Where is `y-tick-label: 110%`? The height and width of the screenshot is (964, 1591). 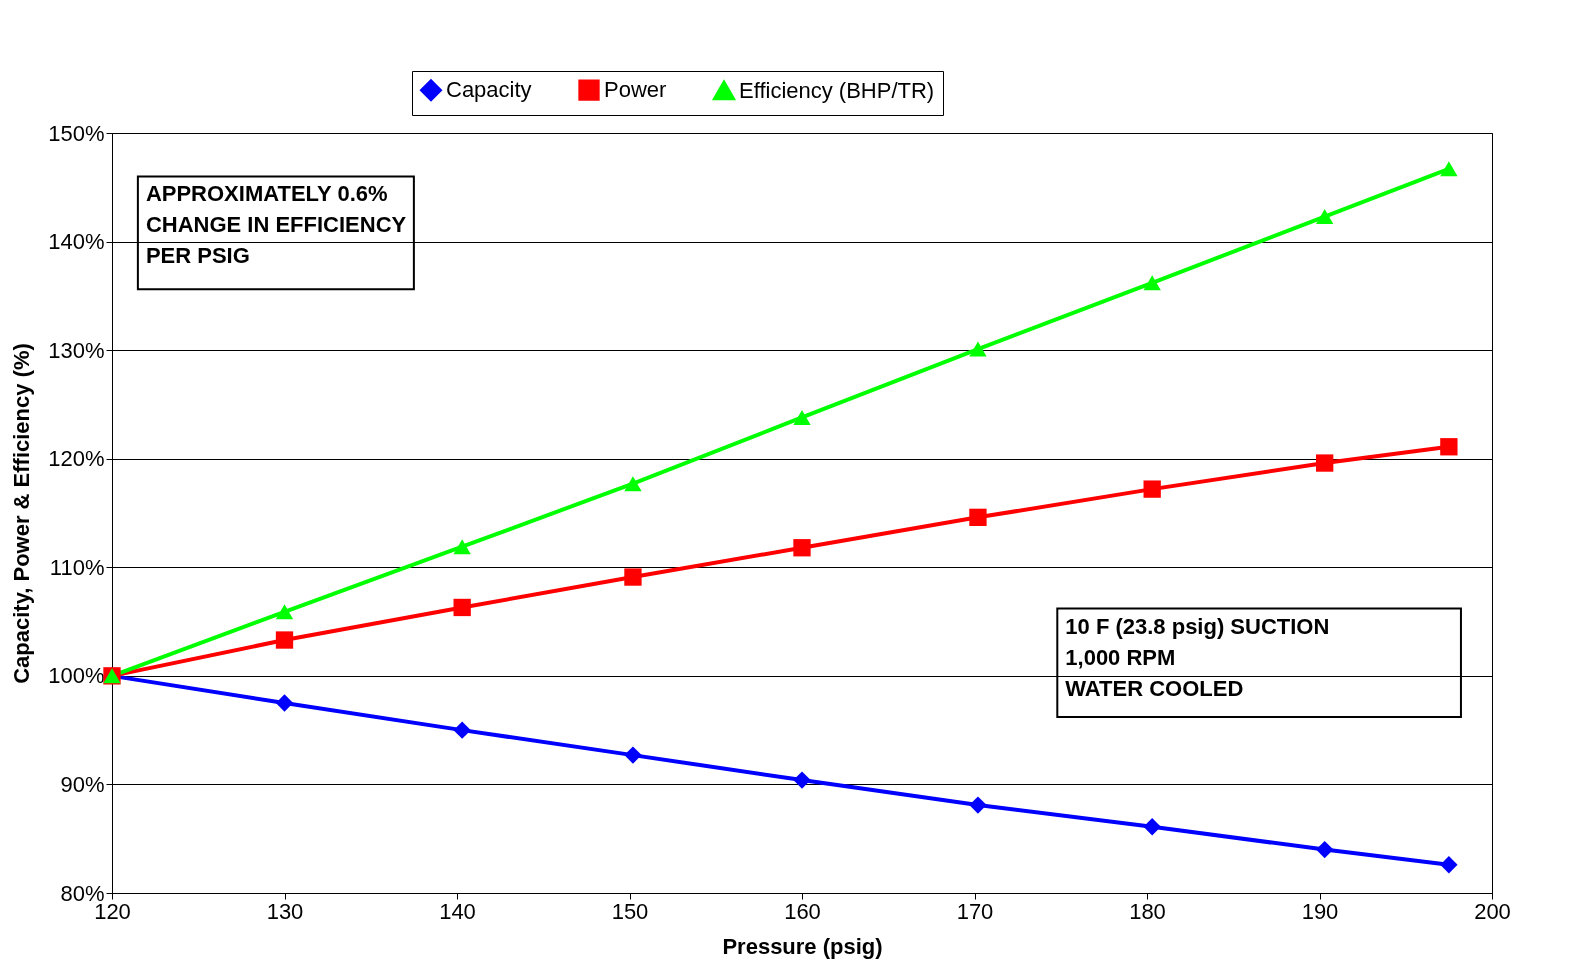
y-tick-label: 110% is located at coordinates (77, 567).